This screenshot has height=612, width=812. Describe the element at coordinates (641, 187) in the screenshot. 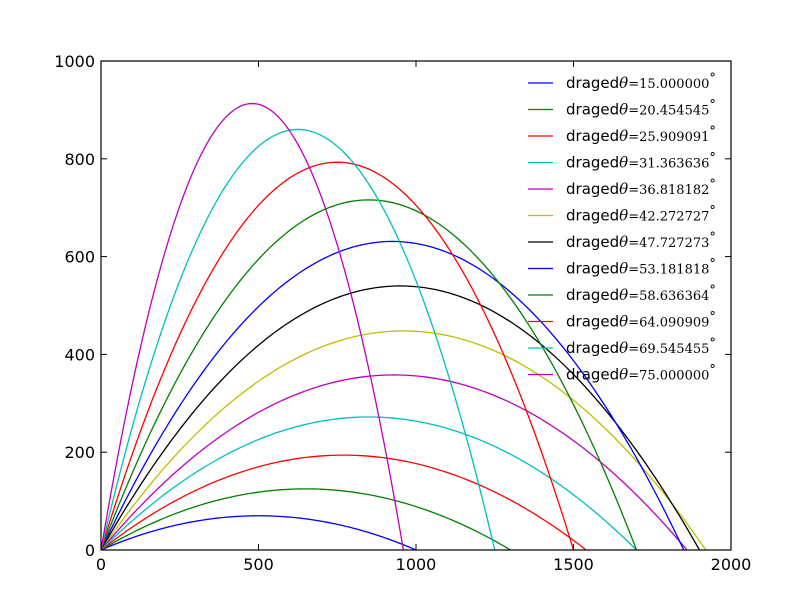

I see `legend-label: dragedθ=36.818182°` at that location.